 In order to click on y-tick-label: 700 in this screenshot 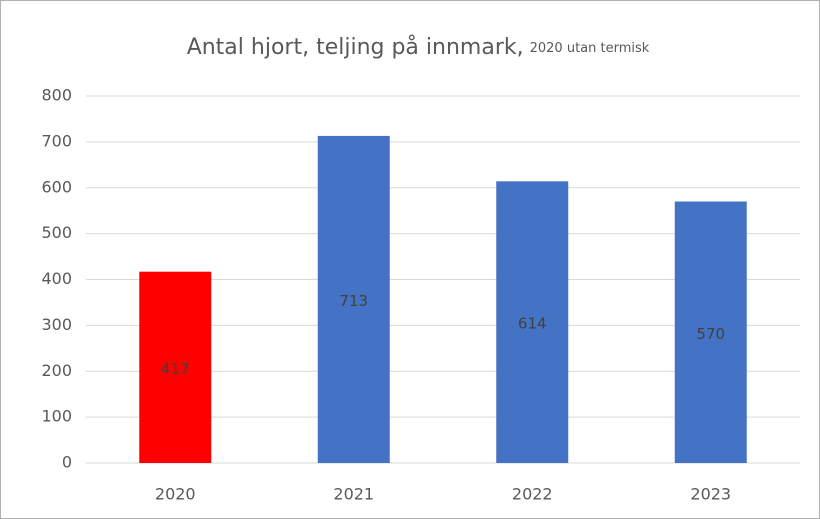, I will do `click(56, 140)`.